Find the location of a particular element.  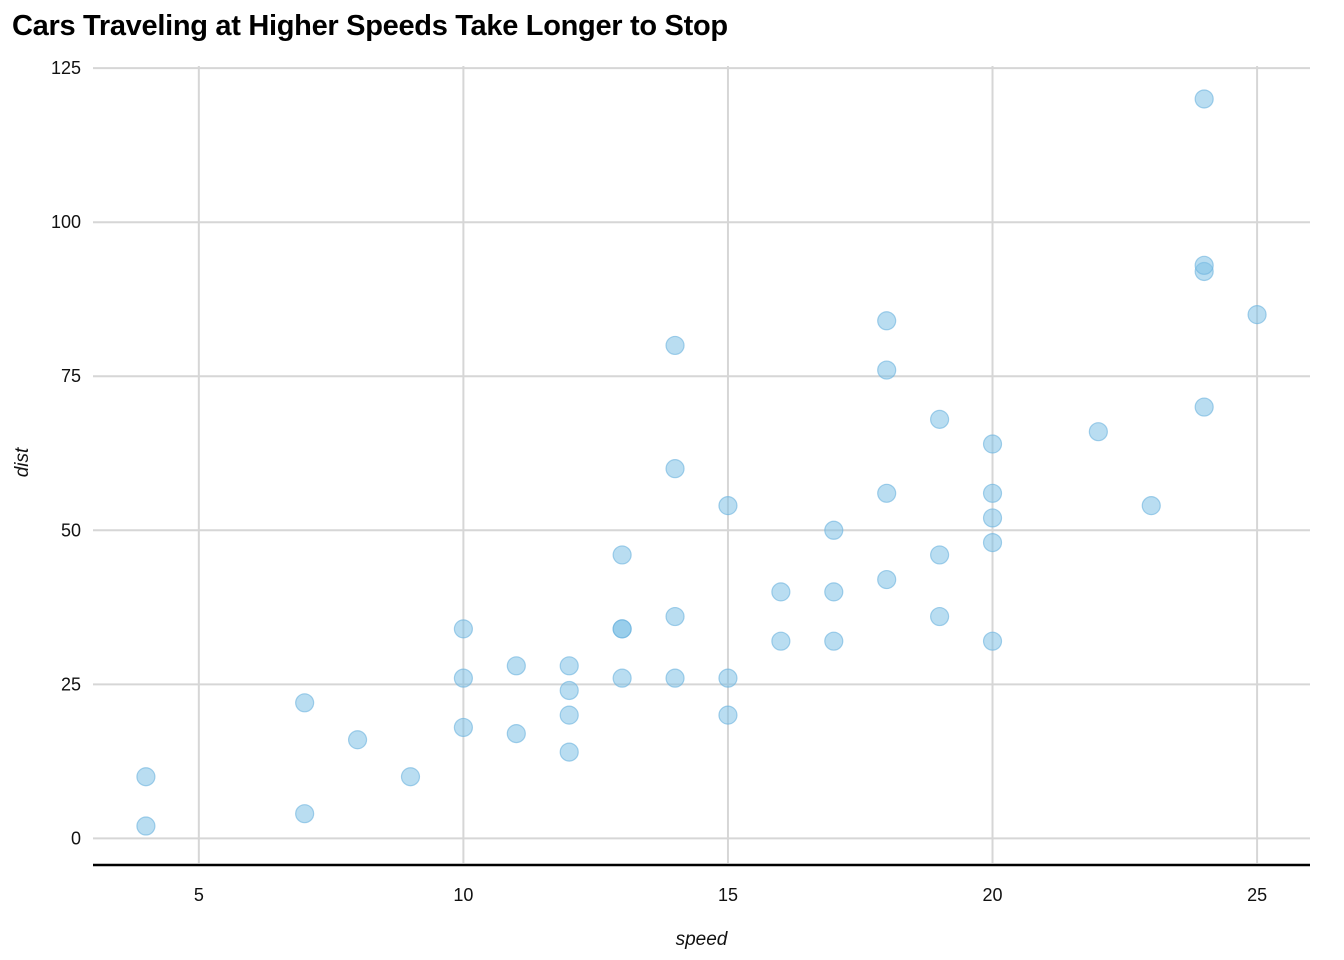

y-axis-title: dist is located at coordinates (22, 462).